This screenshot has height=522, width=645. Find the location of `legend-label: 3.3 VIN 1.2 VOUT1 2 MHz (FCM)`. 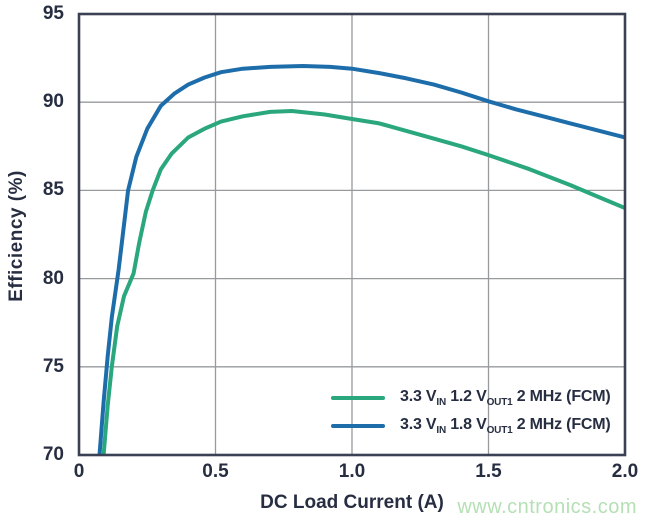

legend-label: 3.3 VIN 1.2 VOUT1 2 MHz (FCM) is located at coordinates (505, 398).